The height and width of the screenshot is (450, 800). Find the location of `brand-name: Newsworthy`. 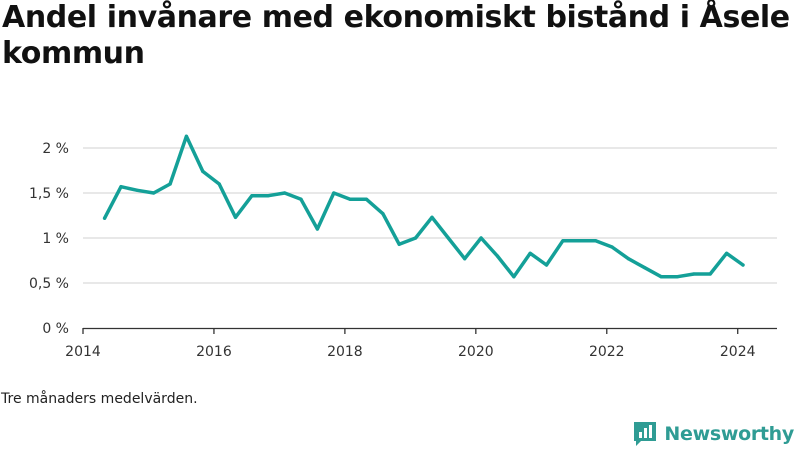

brand-name: Newsworthy is located at coordinates (729, 434).